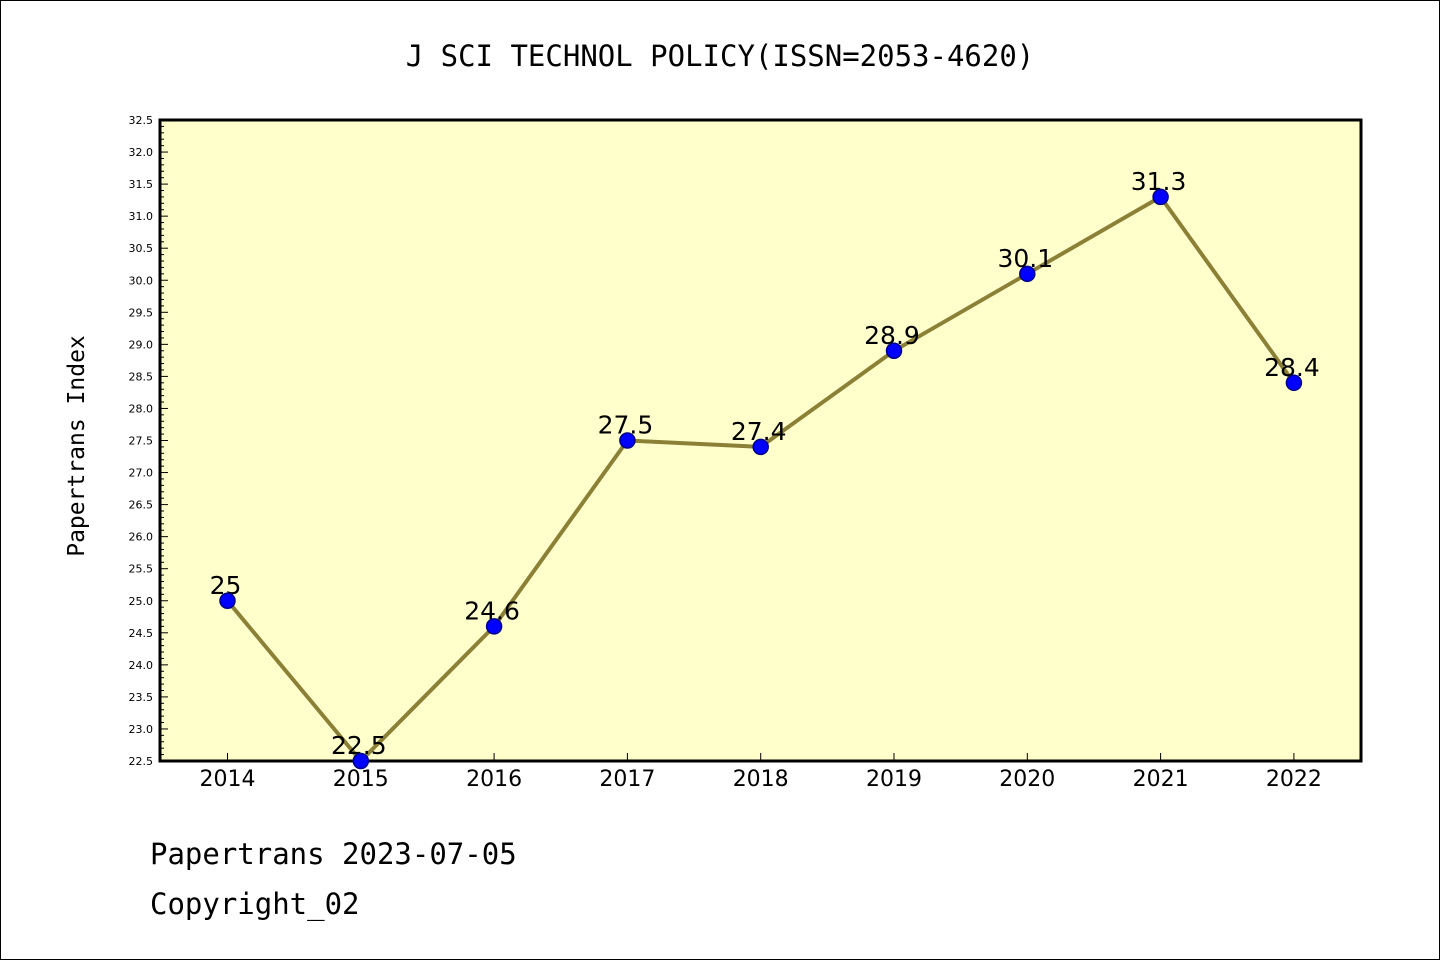  What do you see at coordinates (141, 569) in the screenshot?
I see `y-tick-label: 25.5` at bounding box center [141, 569].